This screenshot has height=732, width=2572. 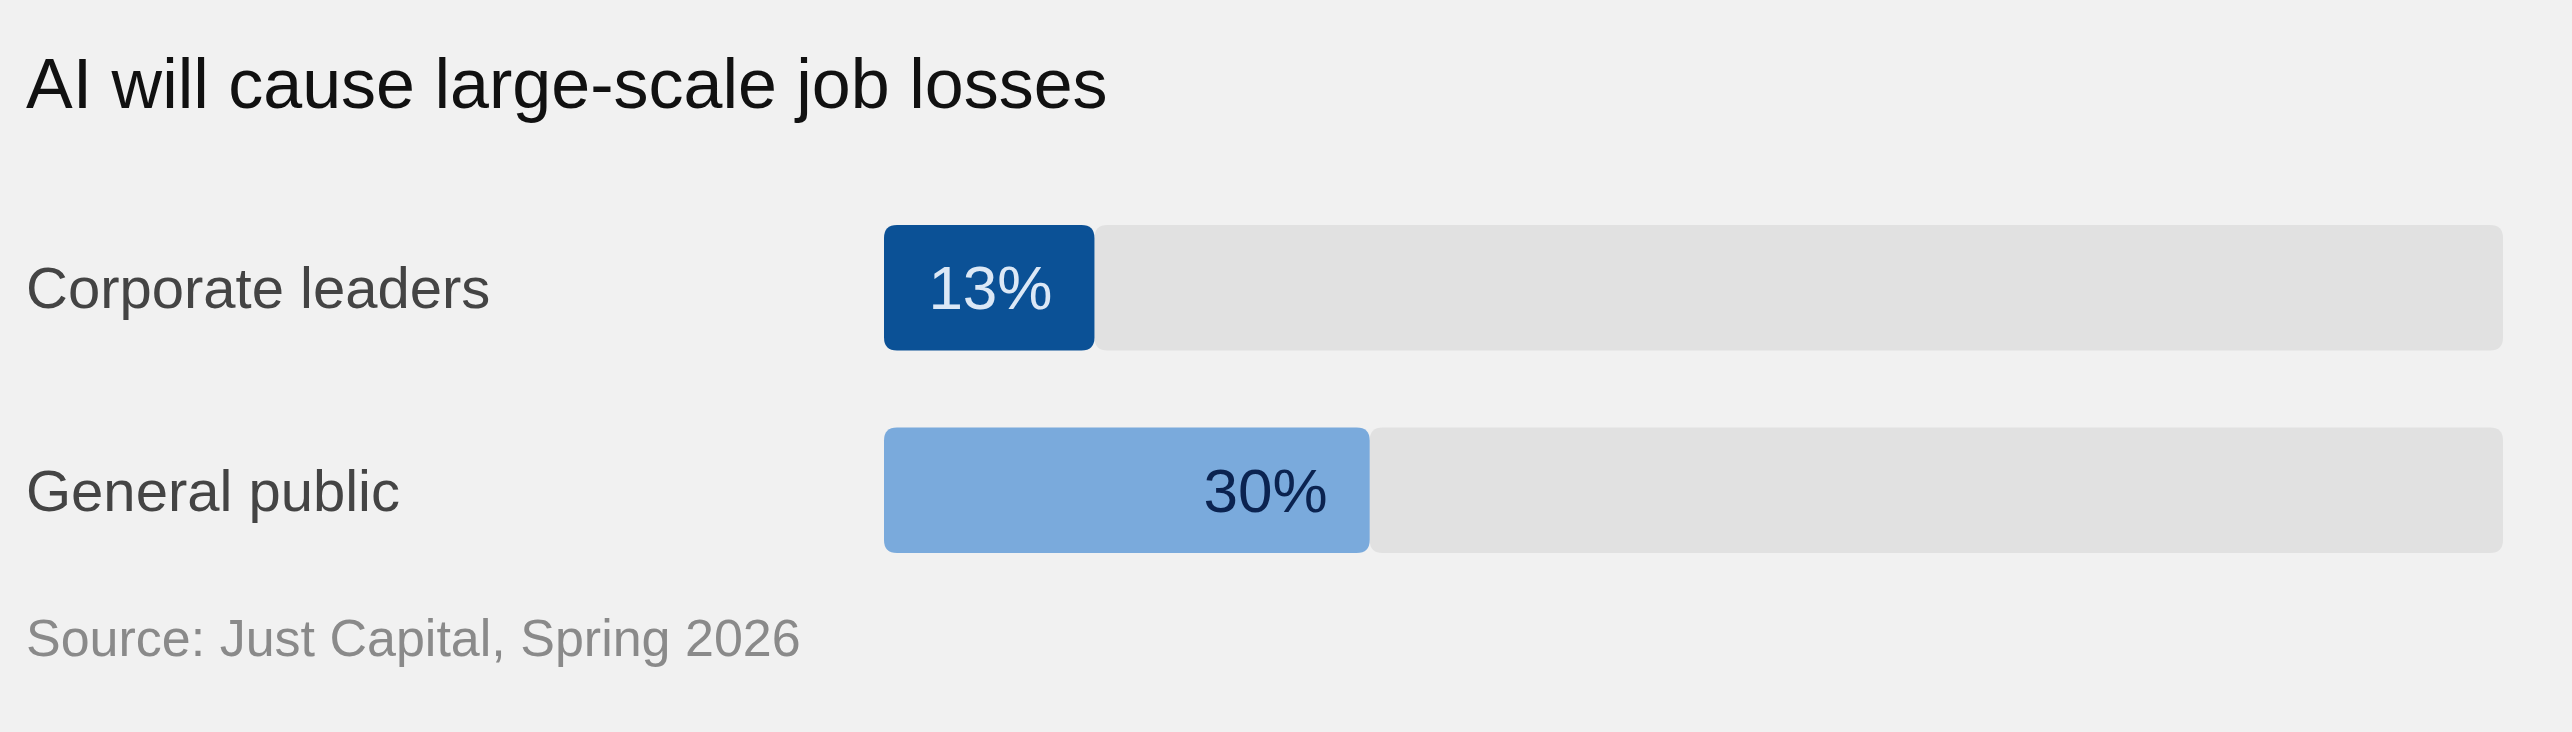 What do you see at coordinates (213, 490) in the screenshot?
I see `y-tick-label: General public` at bounding box center [213, 490].